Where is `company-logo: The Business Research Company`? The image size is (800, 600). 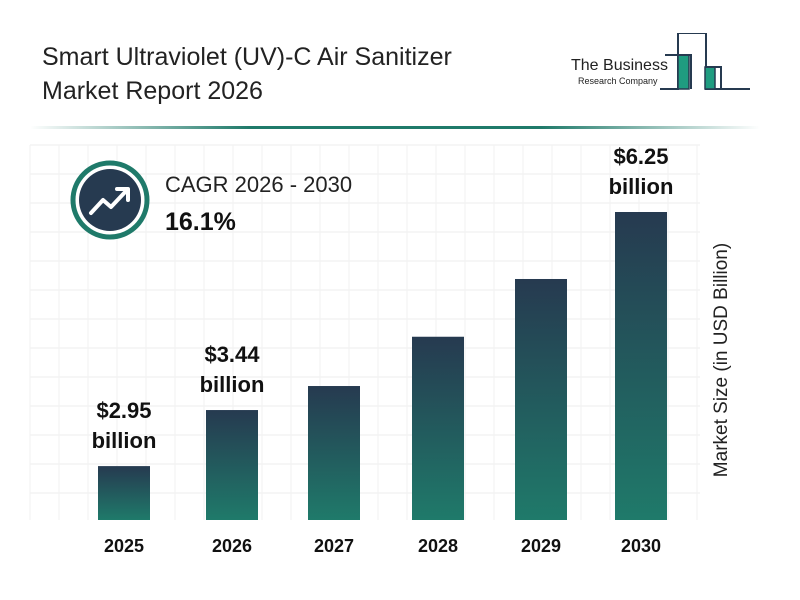 company-logo: The Business Research Company is located at coordinates (660, 63).